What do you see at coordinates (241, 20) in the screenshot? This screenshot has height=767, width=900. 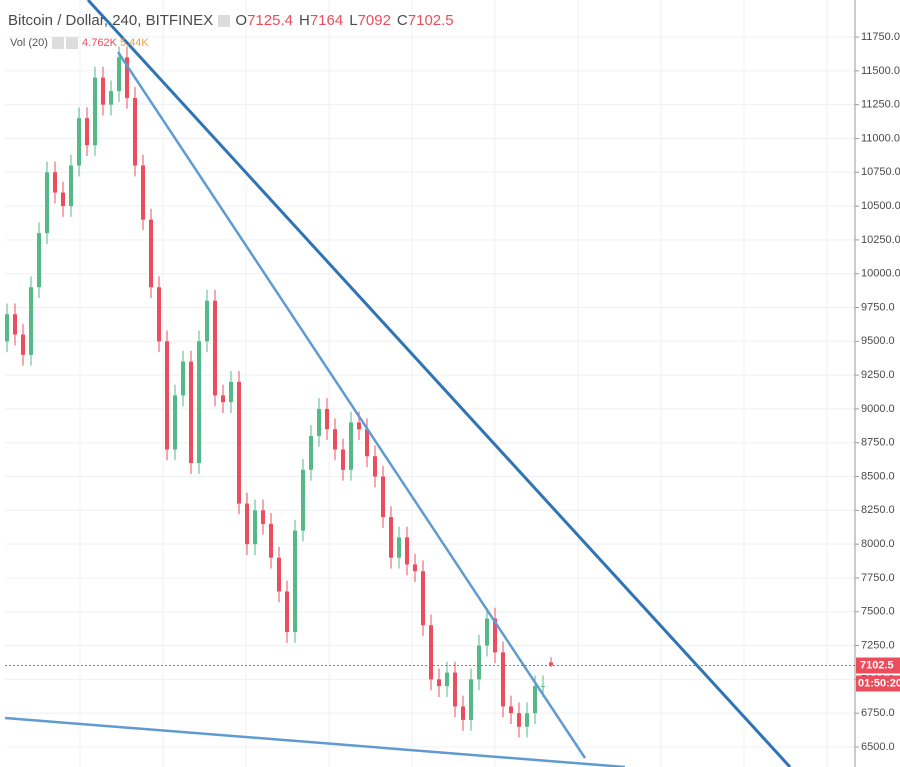 I see `legend-key: O` at bounding box center [241, 20].